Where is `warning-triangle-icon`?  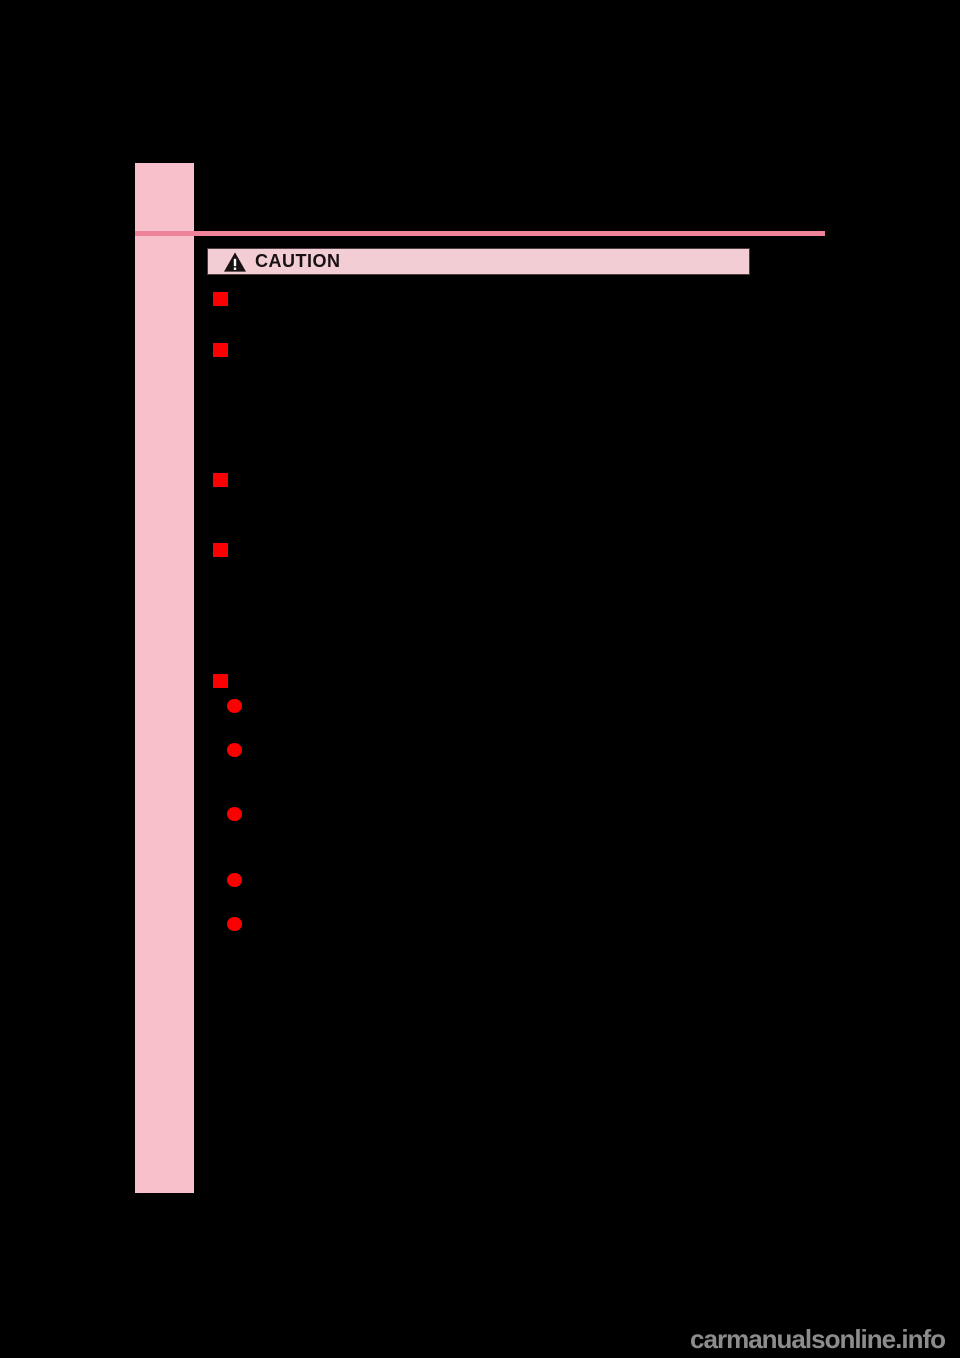 warning-triangle-icon is located at coordinates (235, 261).